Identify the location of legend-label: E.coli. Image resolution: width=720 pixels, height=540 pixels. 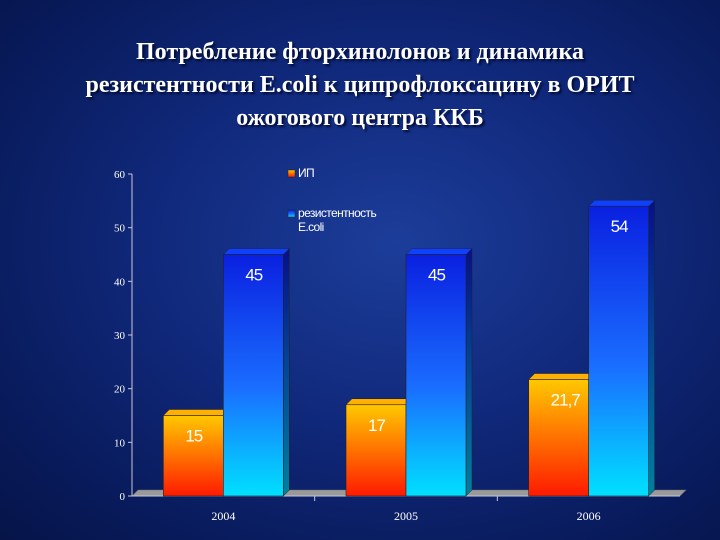
(311, 227).